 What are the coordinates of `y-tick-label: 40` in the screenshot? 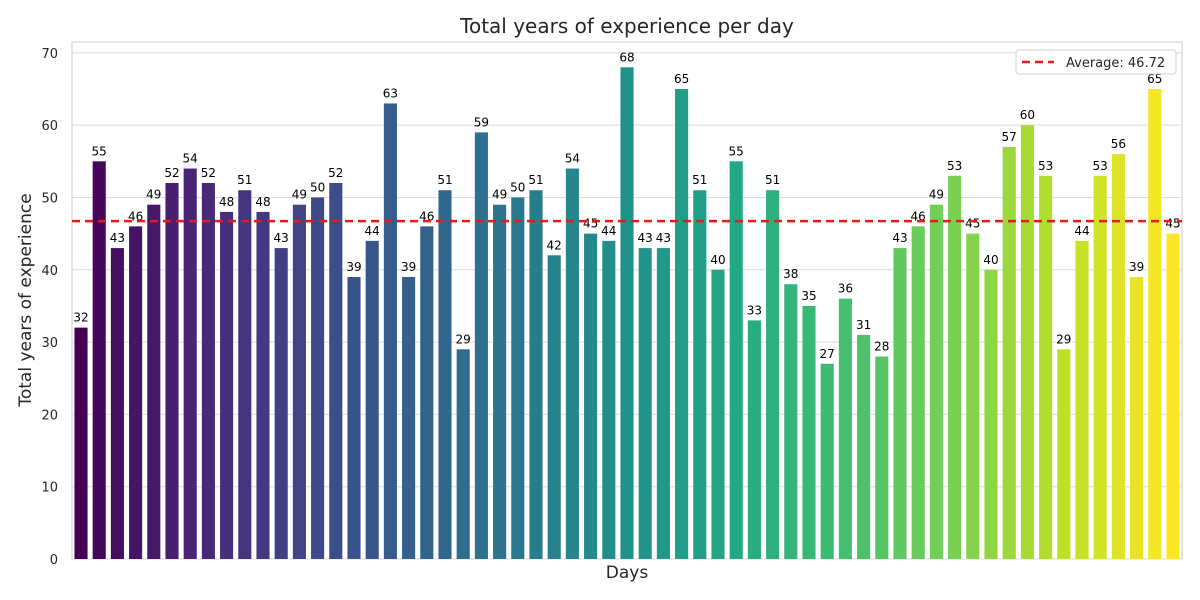 It's located at (49, 271).